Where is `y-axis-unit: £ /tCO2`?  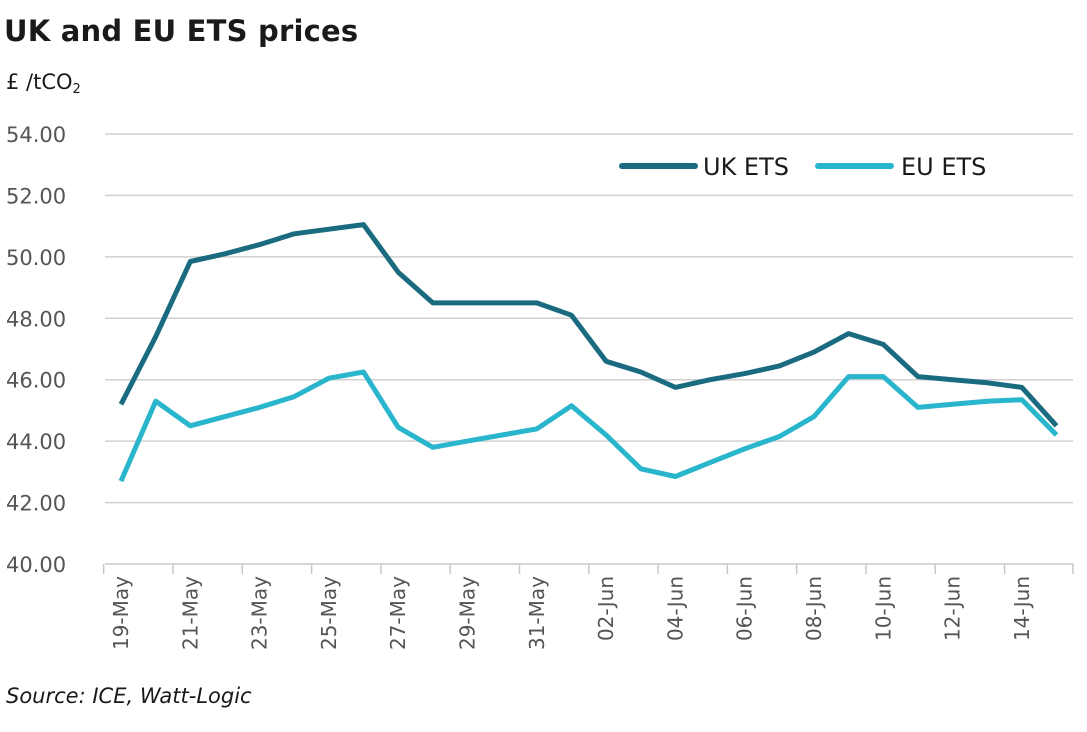 y-axis-unit: £ /tCO2 is located at coordinates (43, 83).